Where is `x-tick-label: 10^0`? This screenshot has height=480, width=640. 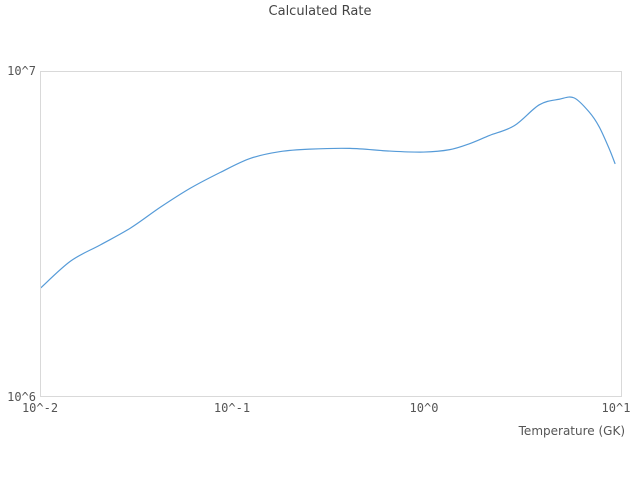
x-tick-label: 10^0 is located at coordinates (424, 408).